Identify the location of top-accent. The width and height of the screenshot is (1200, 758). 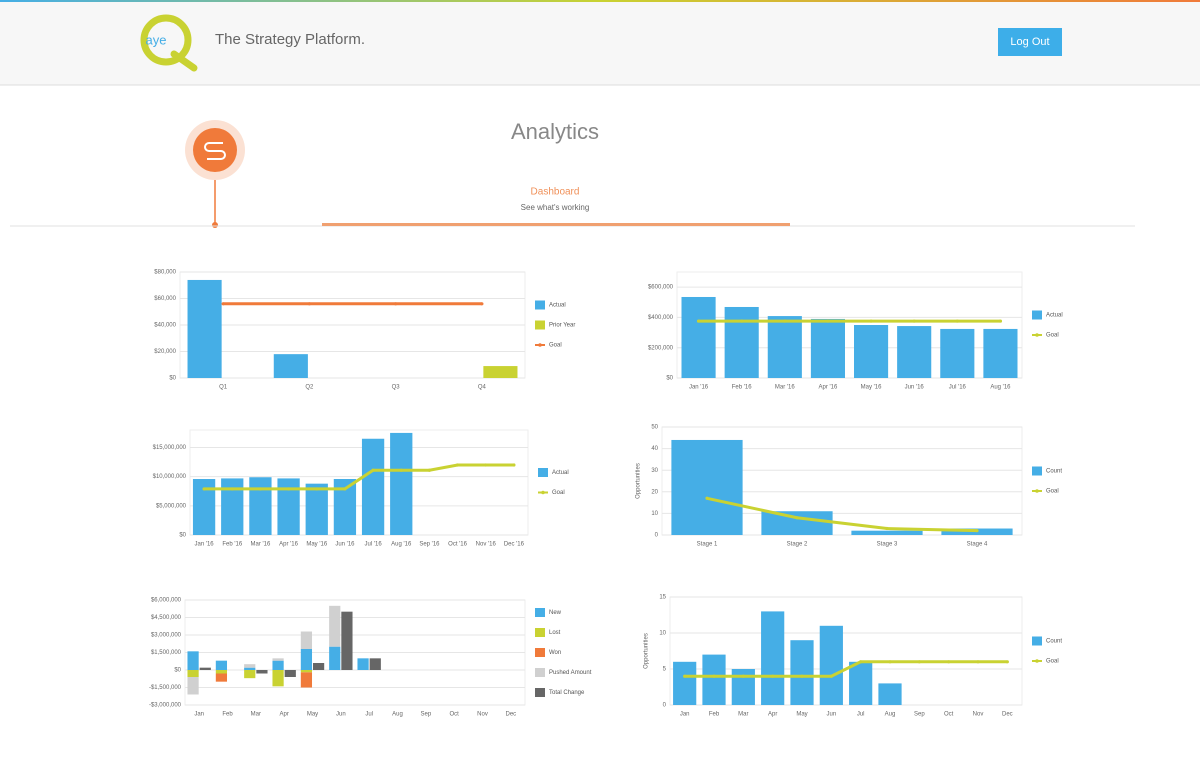
(600, 1).